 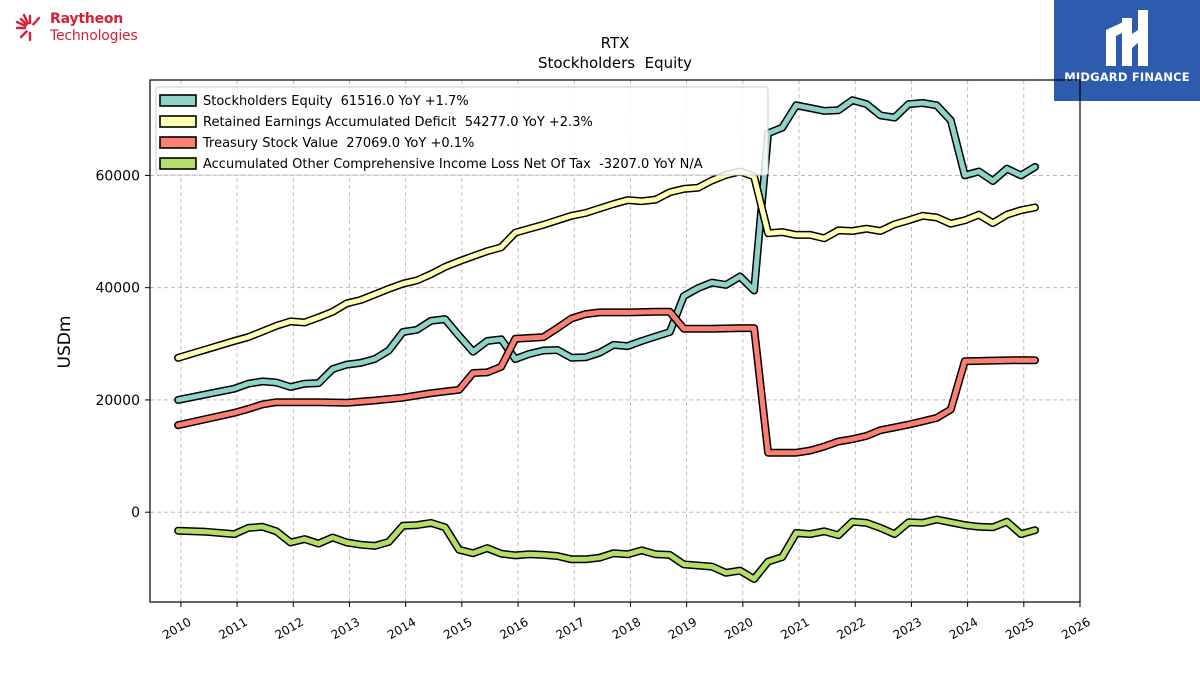 What do you see at coordinates (963, 628) in the screenshot?
I see `x-tick-label: 2024` at bounding box center [963, 628].